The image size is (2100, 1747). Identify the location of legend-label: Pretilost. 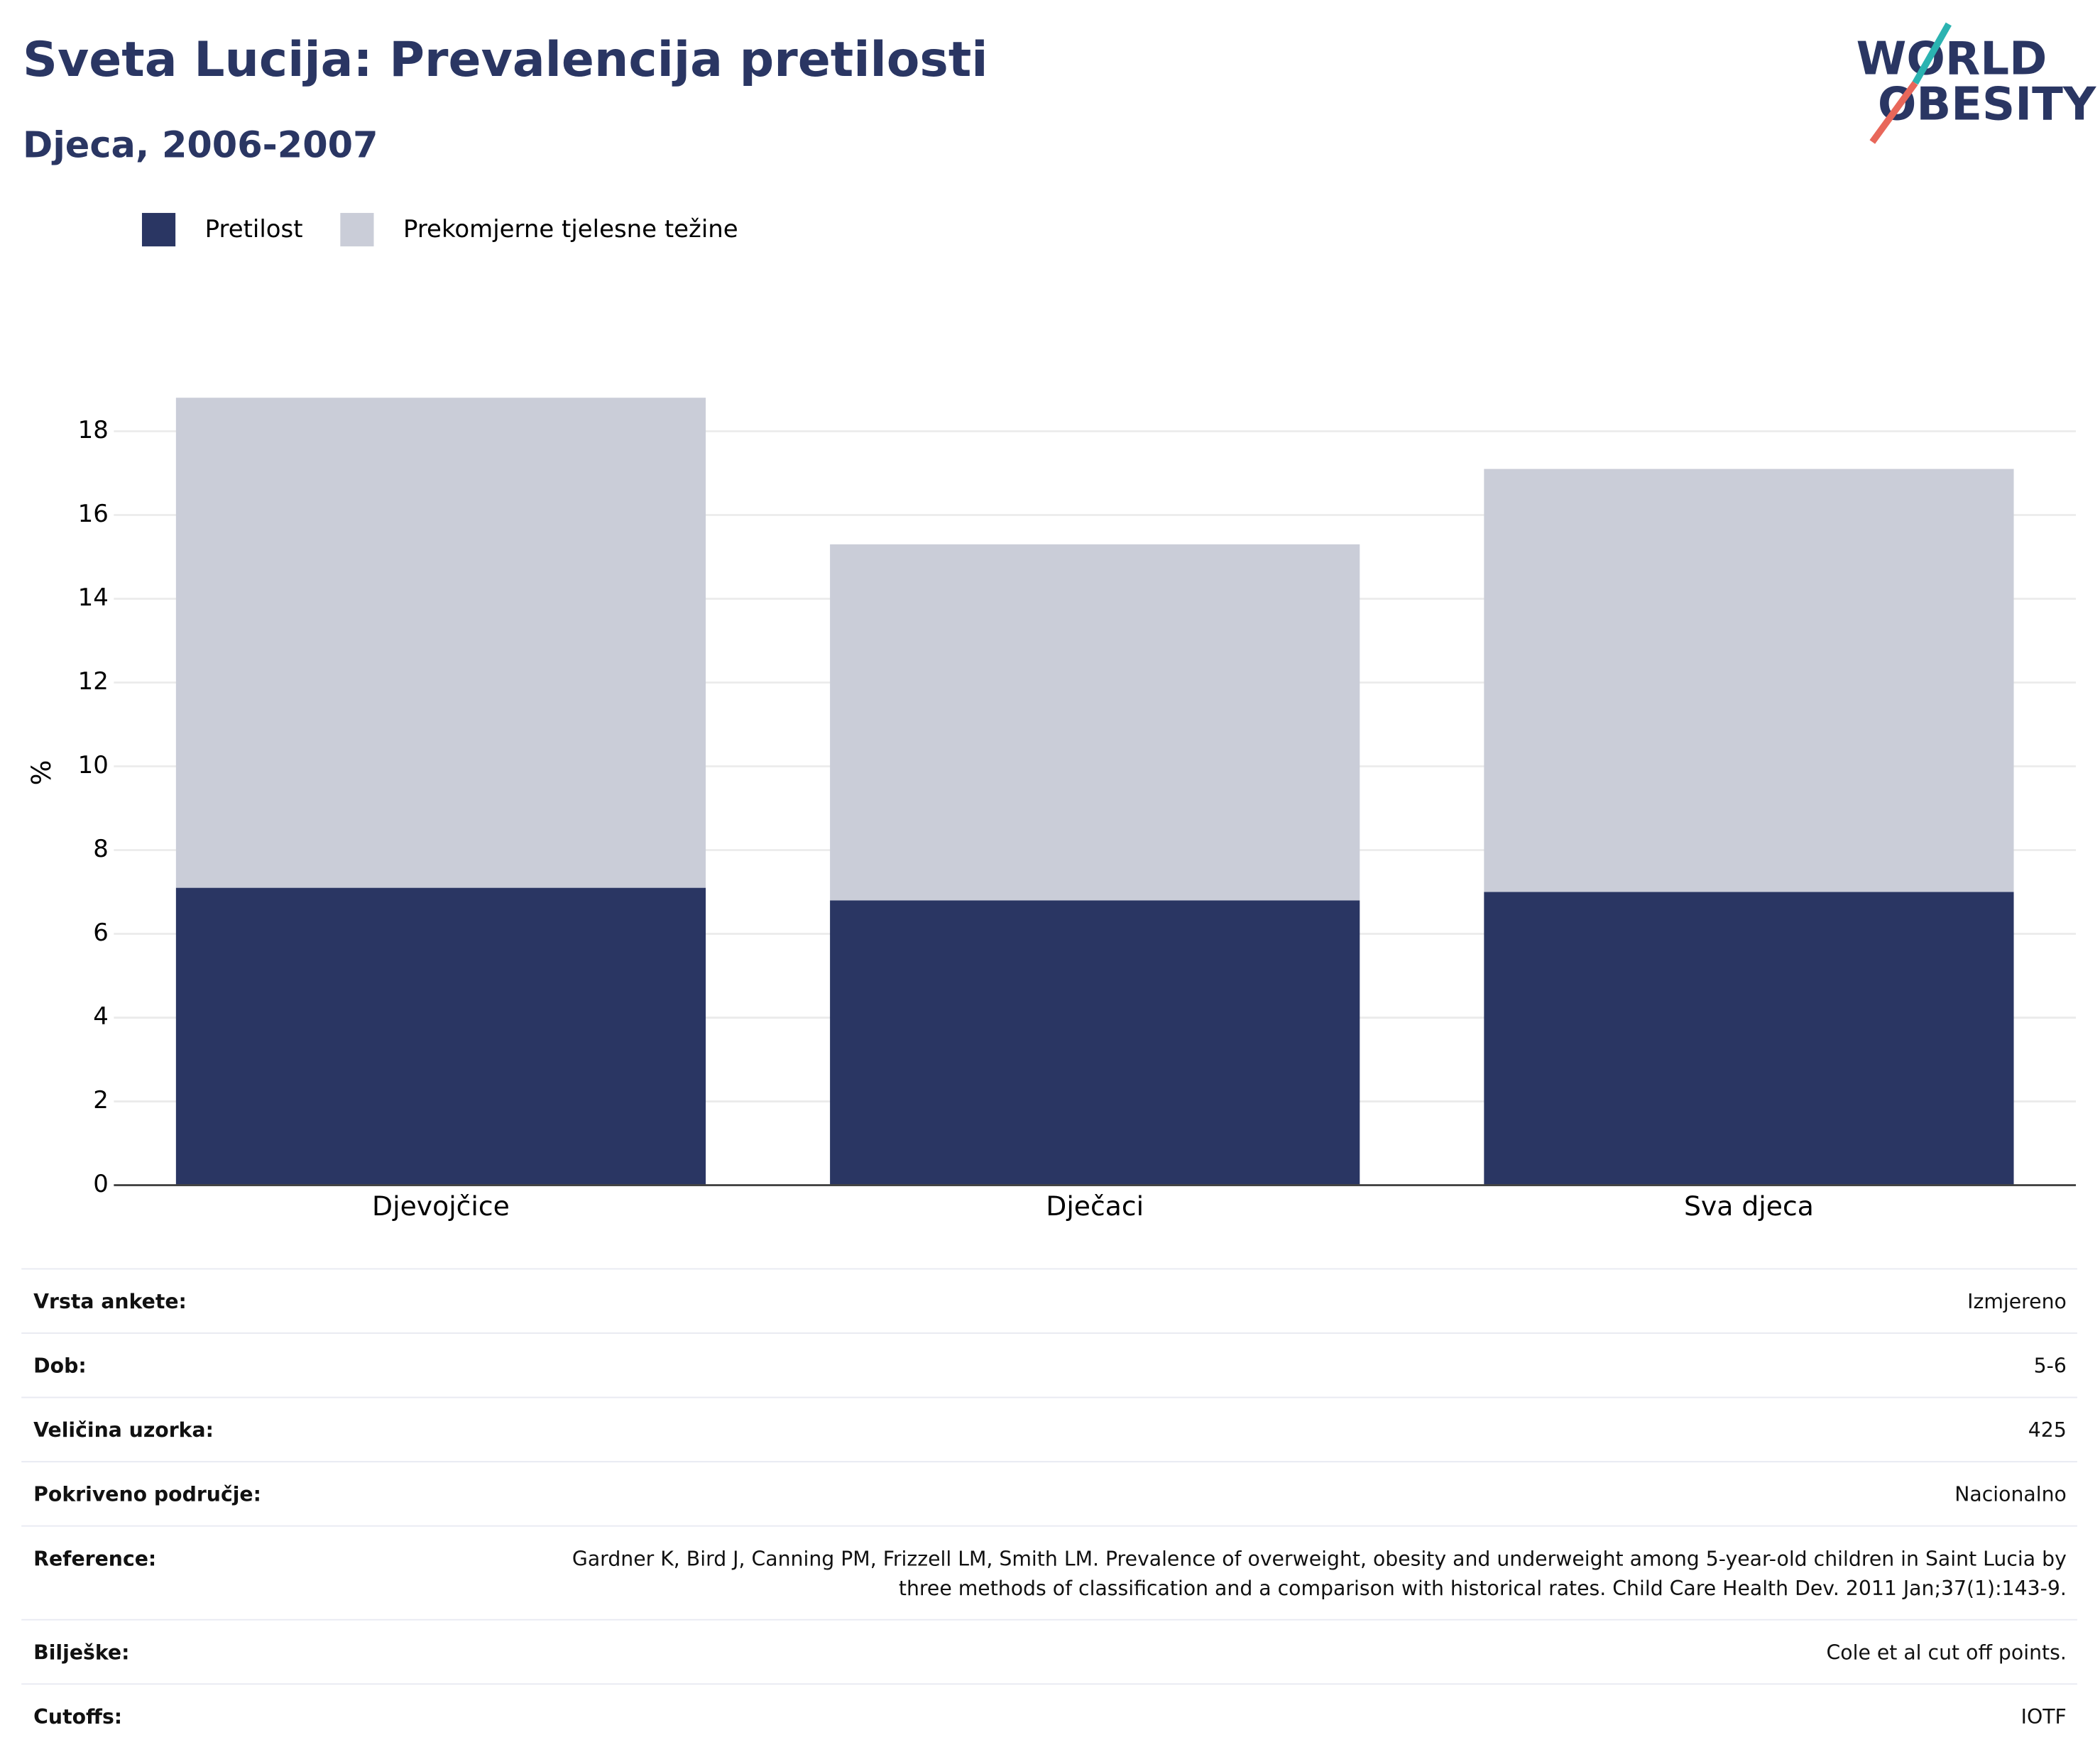
(254, 229).